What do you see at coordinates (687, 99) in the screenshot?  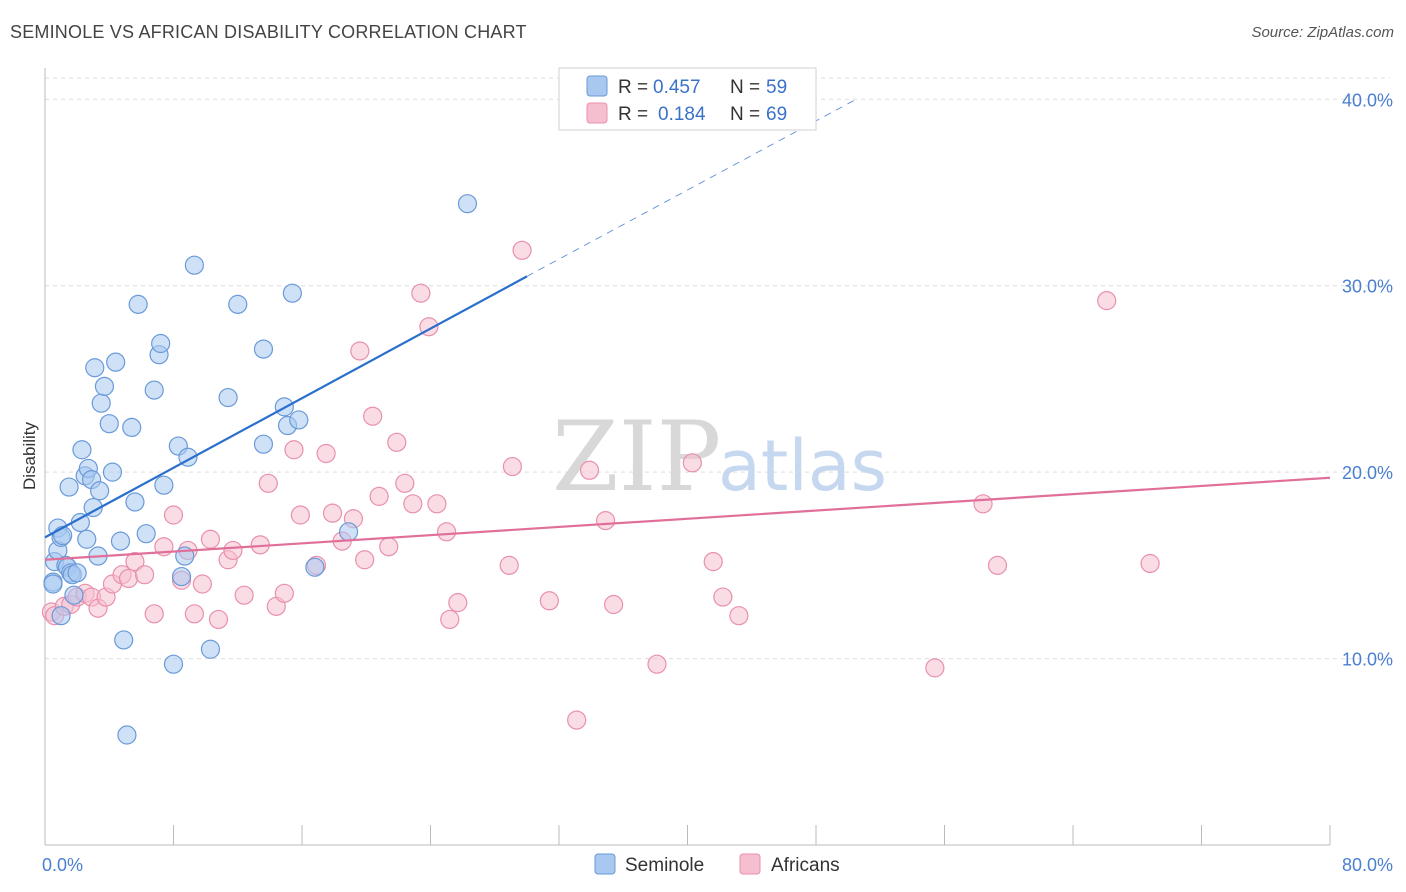 I see `correlation-legend: R = 0.457 N = 59 R = 0.184 N = 69` at bounding box center [687, 99].